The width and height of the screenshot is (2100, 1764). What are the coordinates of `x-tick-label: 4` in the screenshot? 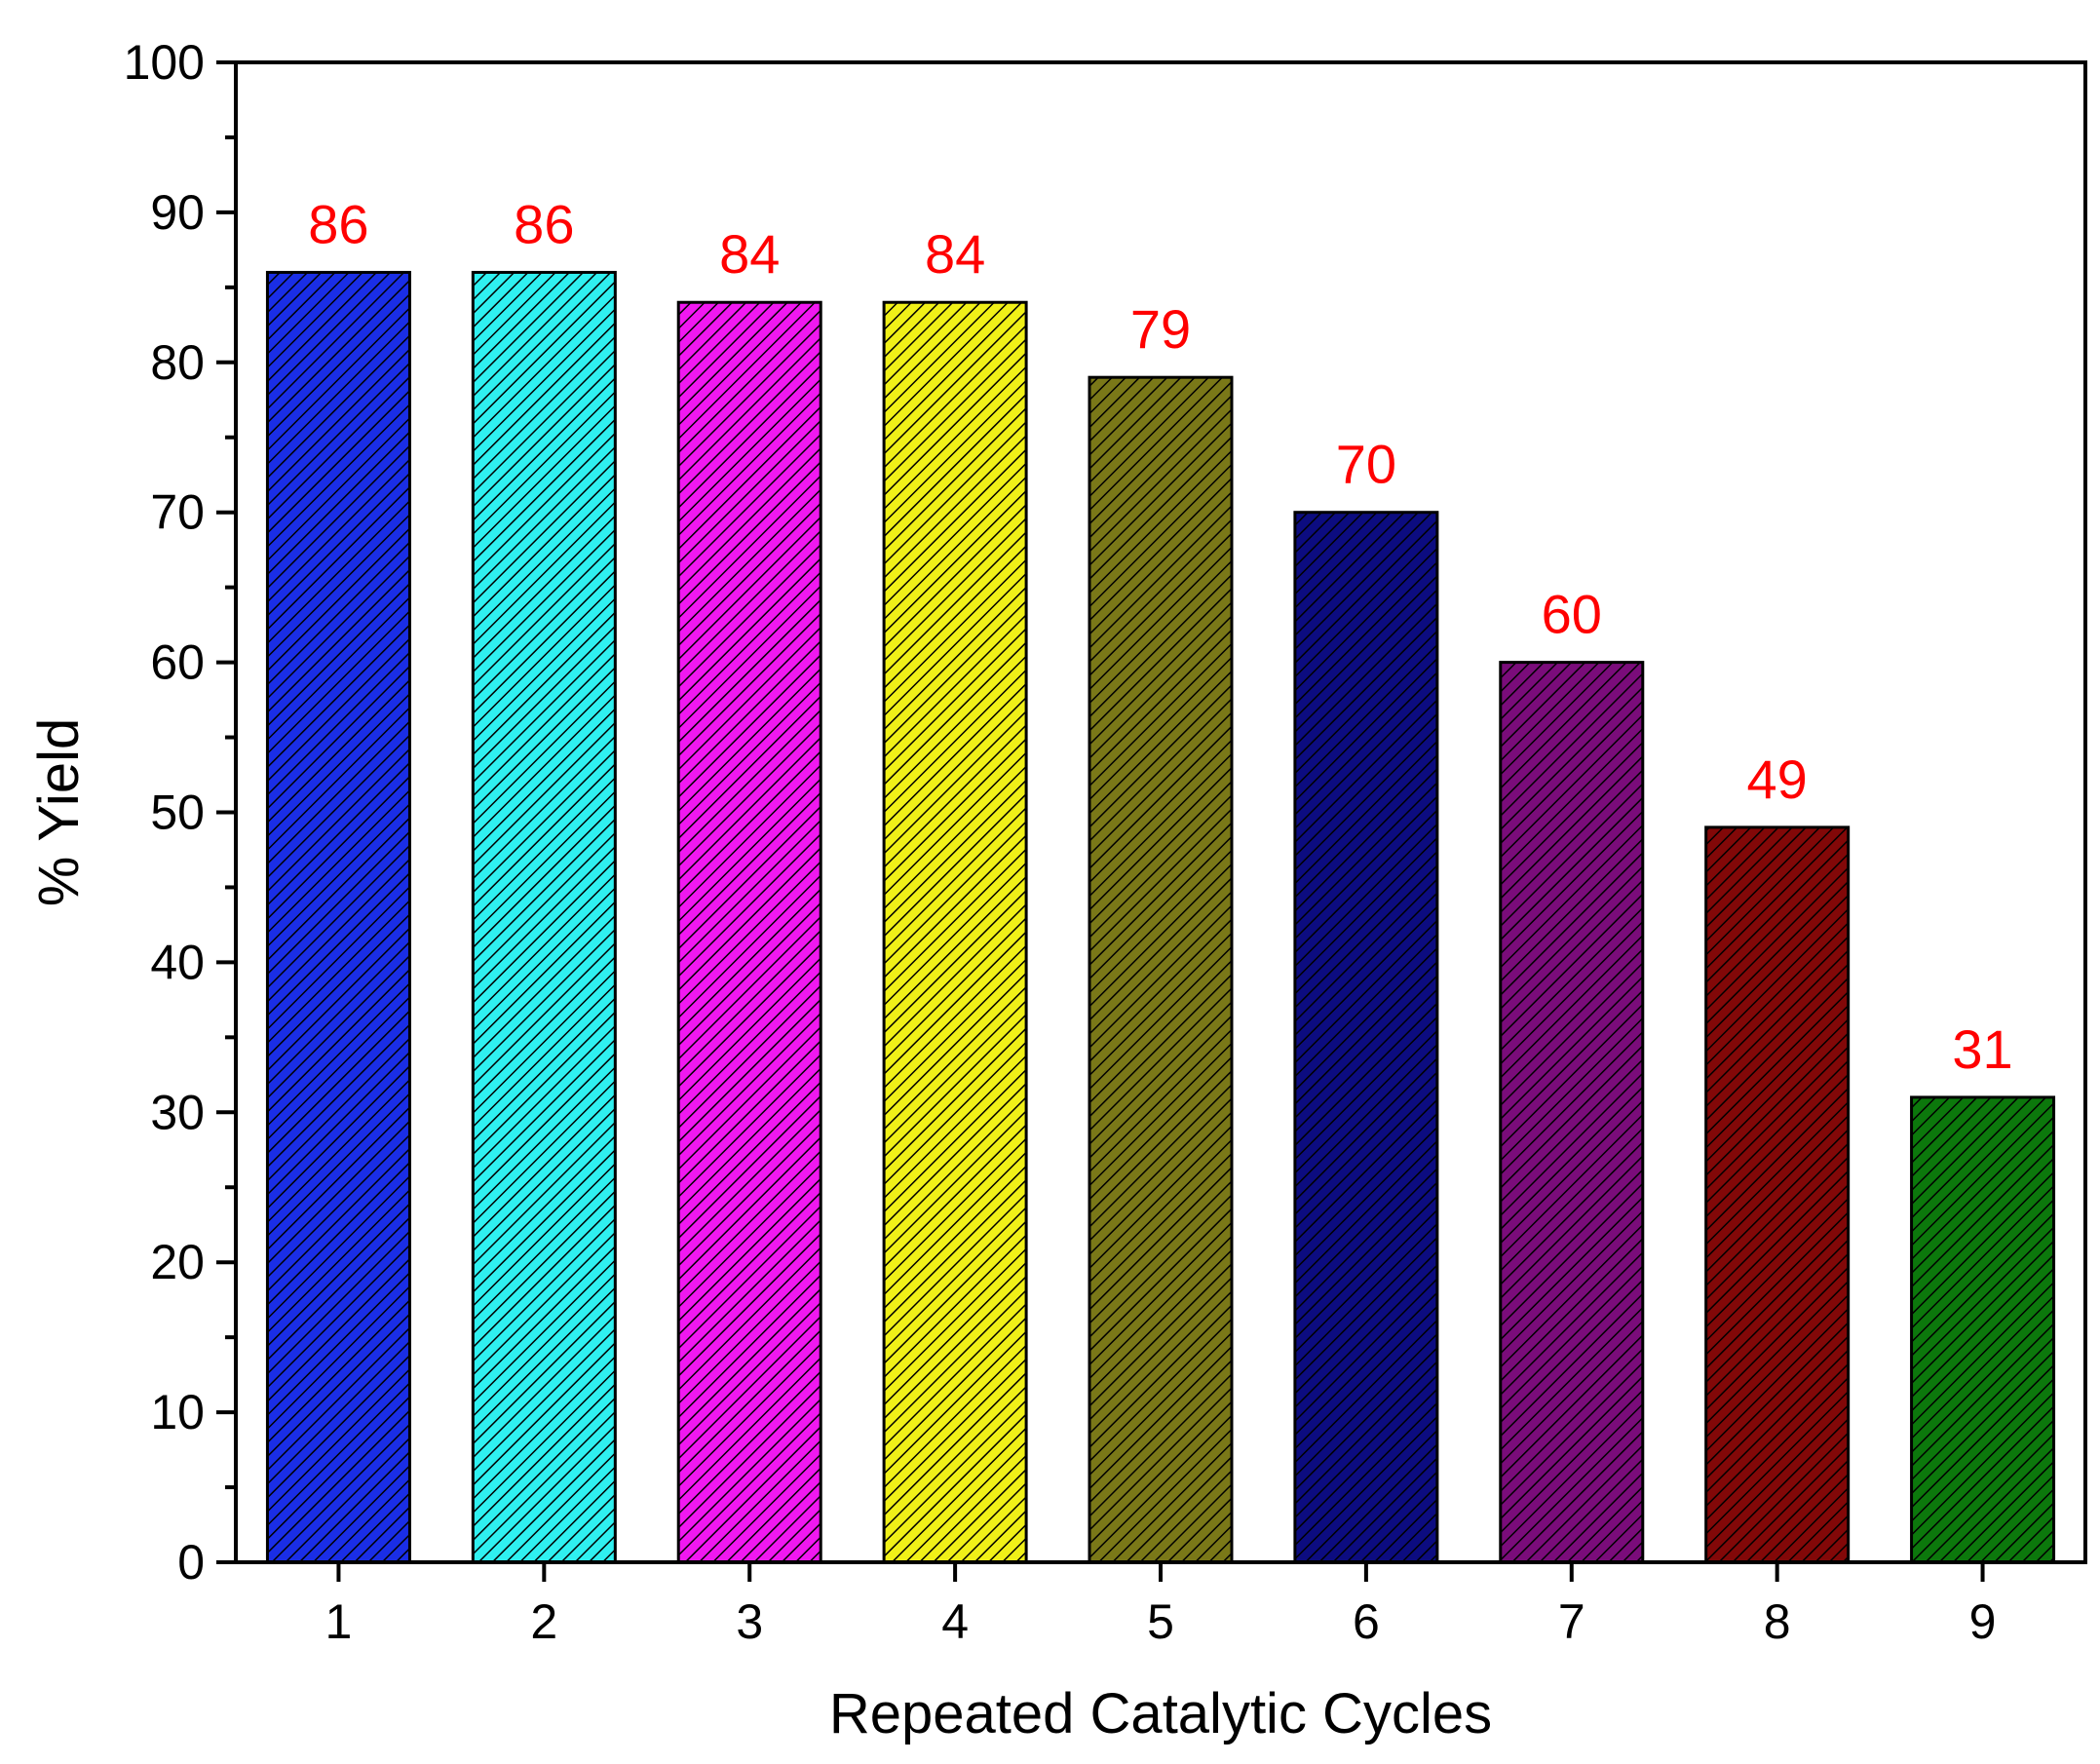 It's located at (955, 1622).